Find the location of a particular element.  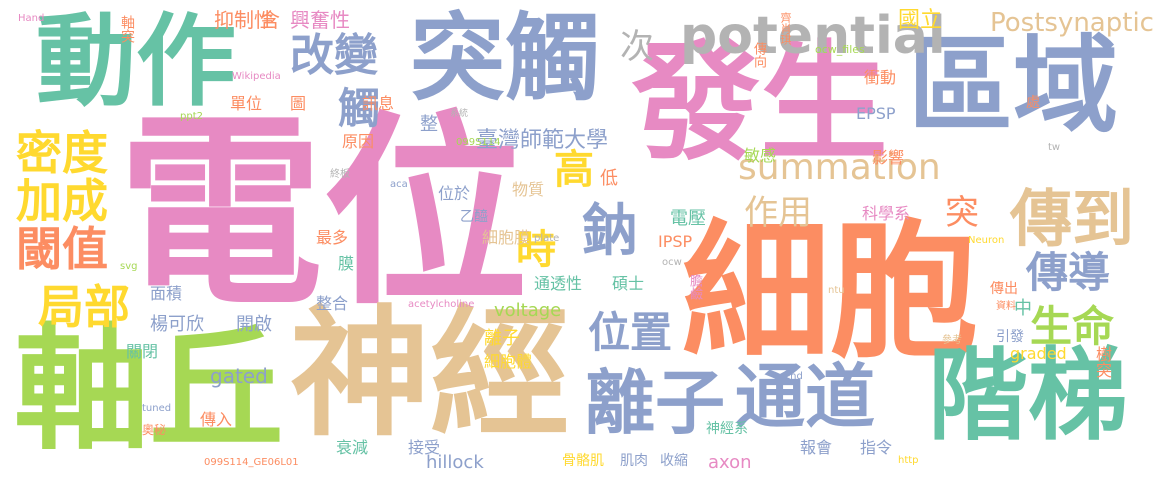

word-cloud-word: end is located at coordinates (793, 376).